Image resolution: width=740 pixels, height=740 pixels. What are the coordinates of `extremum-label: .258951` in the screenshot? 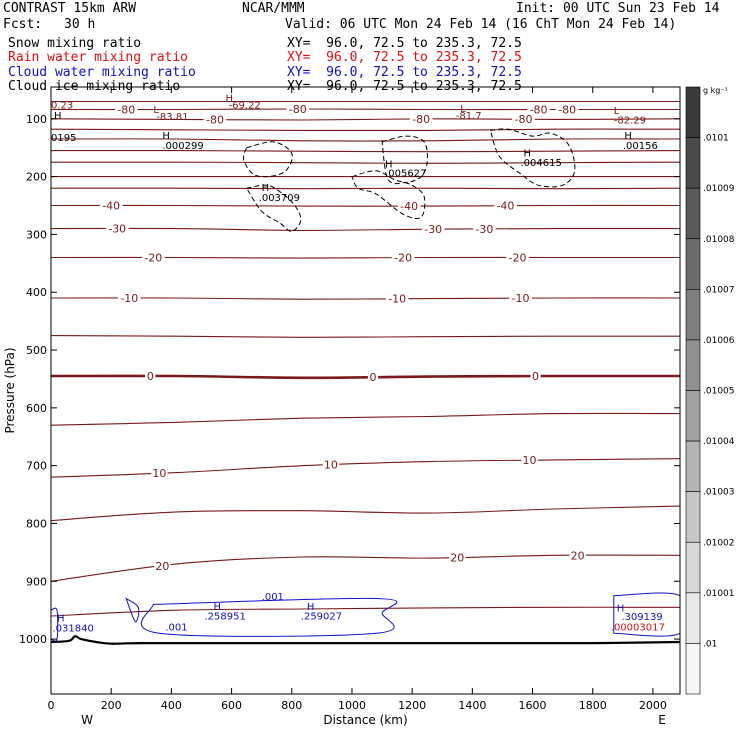 It's located at (224, 616).